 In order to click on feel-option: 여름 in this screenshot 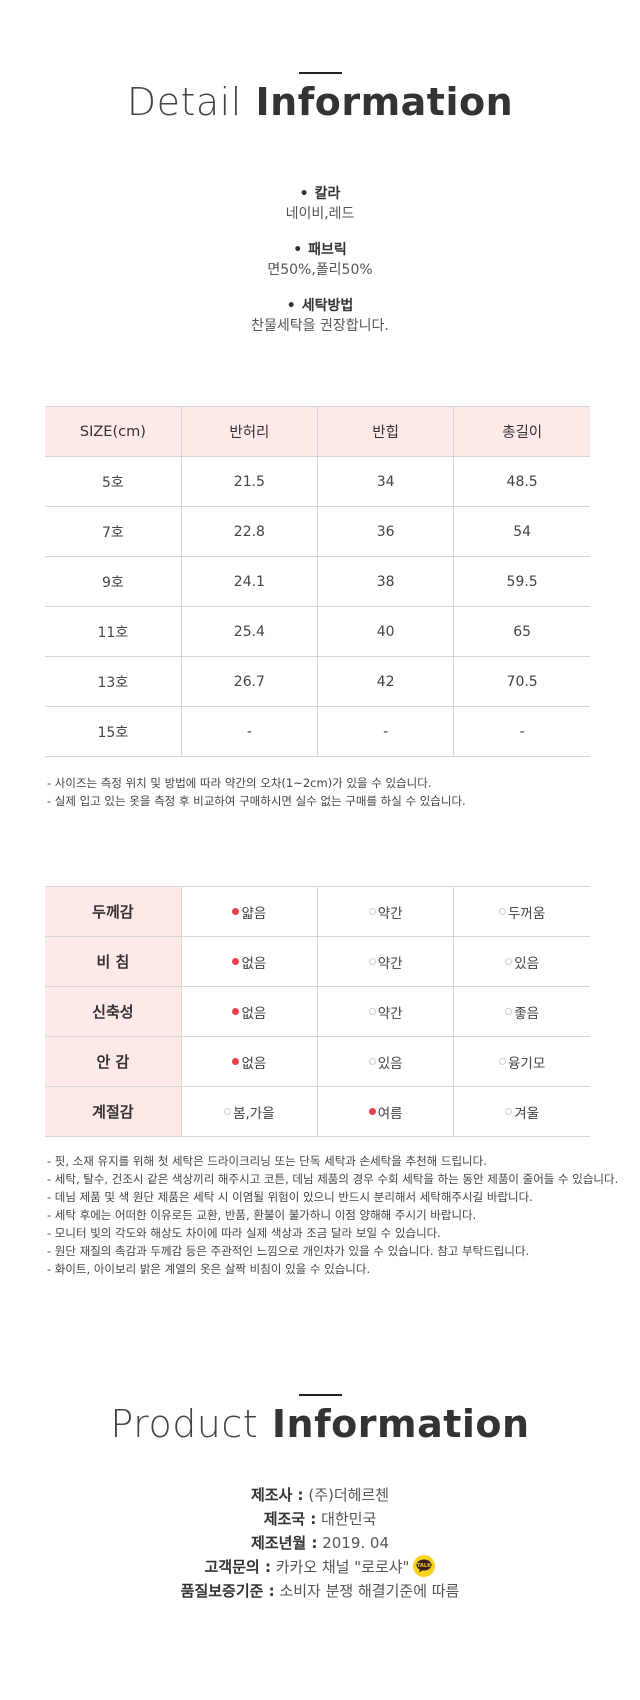, I will do `click(385, 1111)`.